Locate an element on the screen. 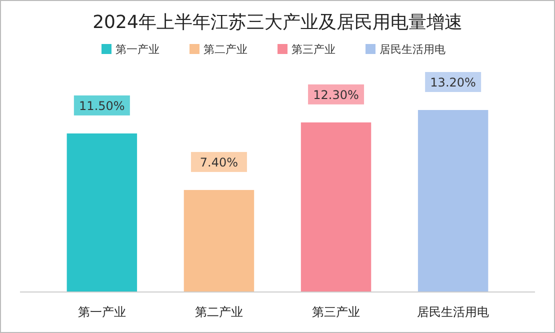 Image resolution: width=555 pixels, height=333 pixels. data-label: 12.30% is located at coordinates (336, 95).